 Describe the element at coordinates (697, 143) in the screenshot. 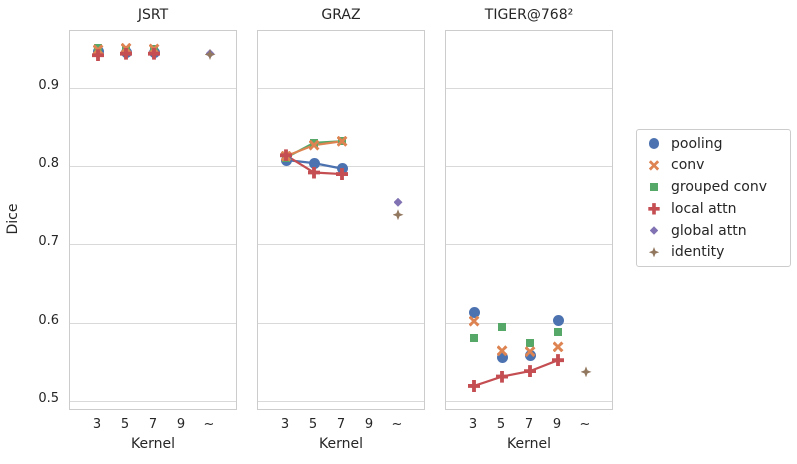

I see `legend-label: pooling` at that location.